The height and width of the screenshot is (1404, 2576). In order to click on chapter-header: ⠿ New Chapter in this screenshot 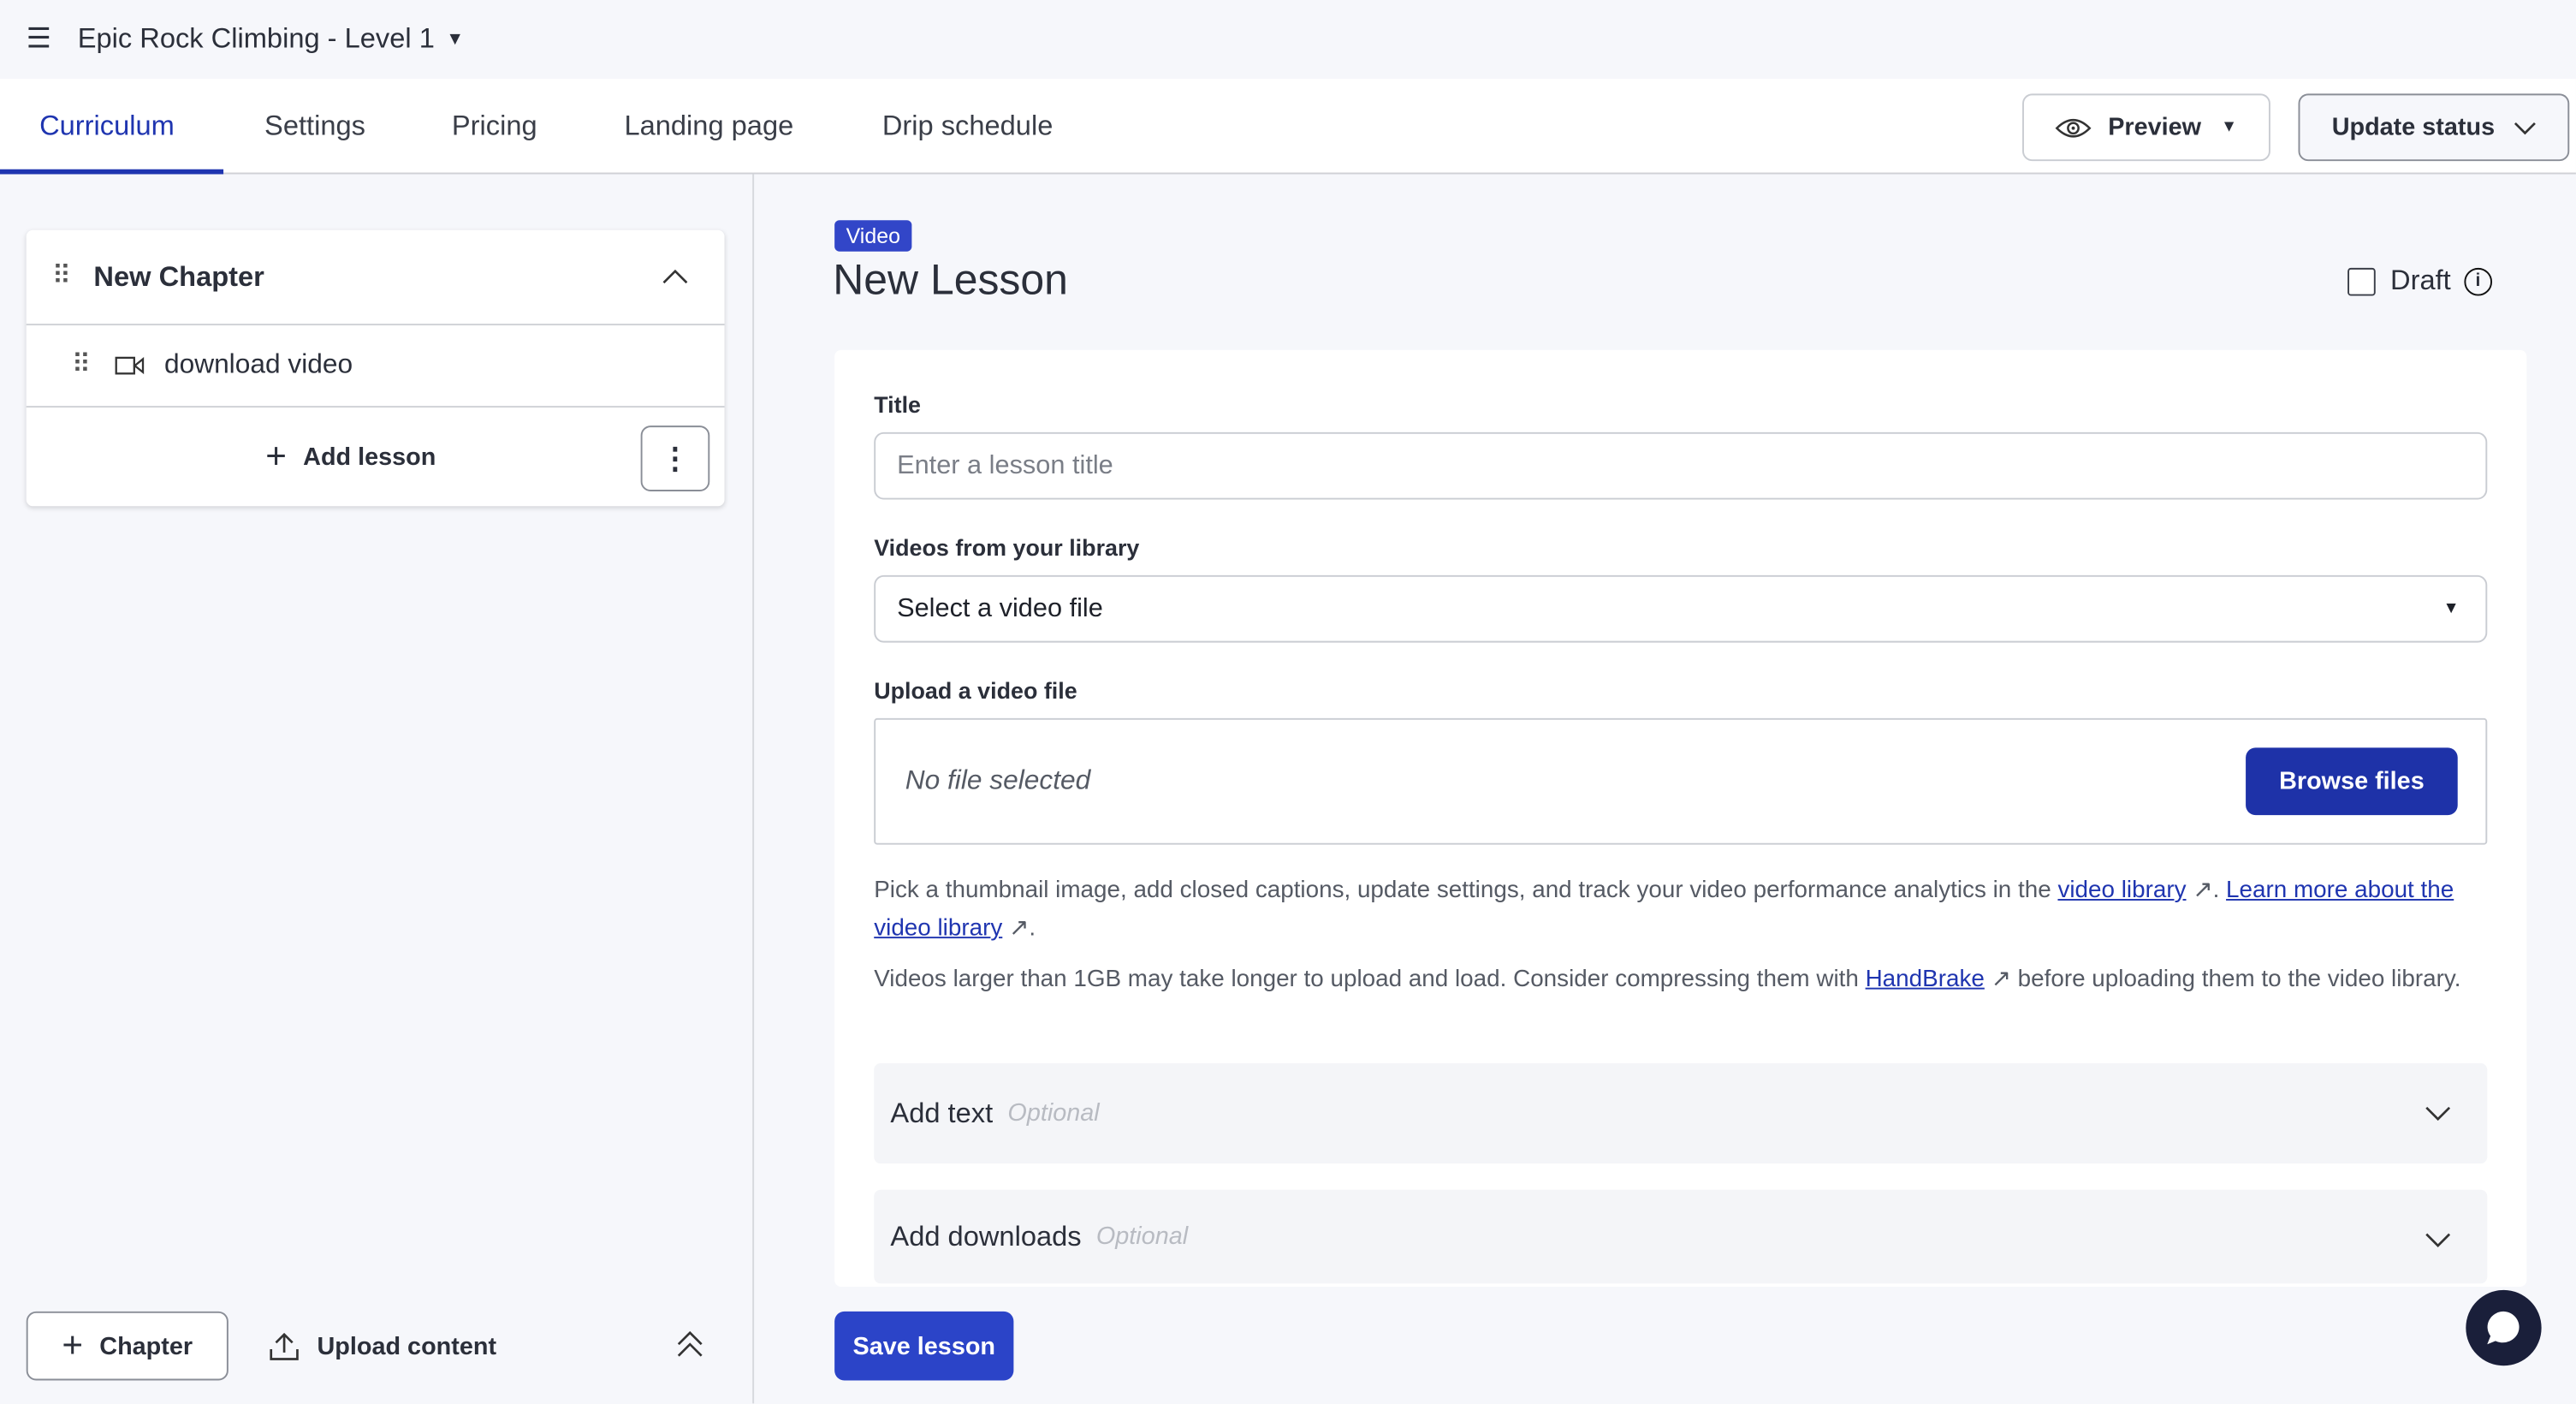, I will do `click(375, 278)`.